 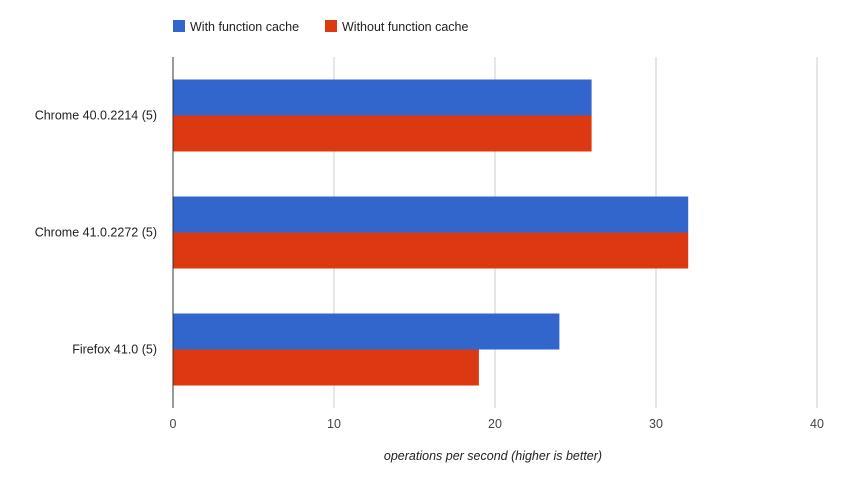 What do you see at coordinates (96, 116) in the screenshot?
I see `category-label-1: Chrome 40.0.2214 (5)` at bounding box center [96, 116].